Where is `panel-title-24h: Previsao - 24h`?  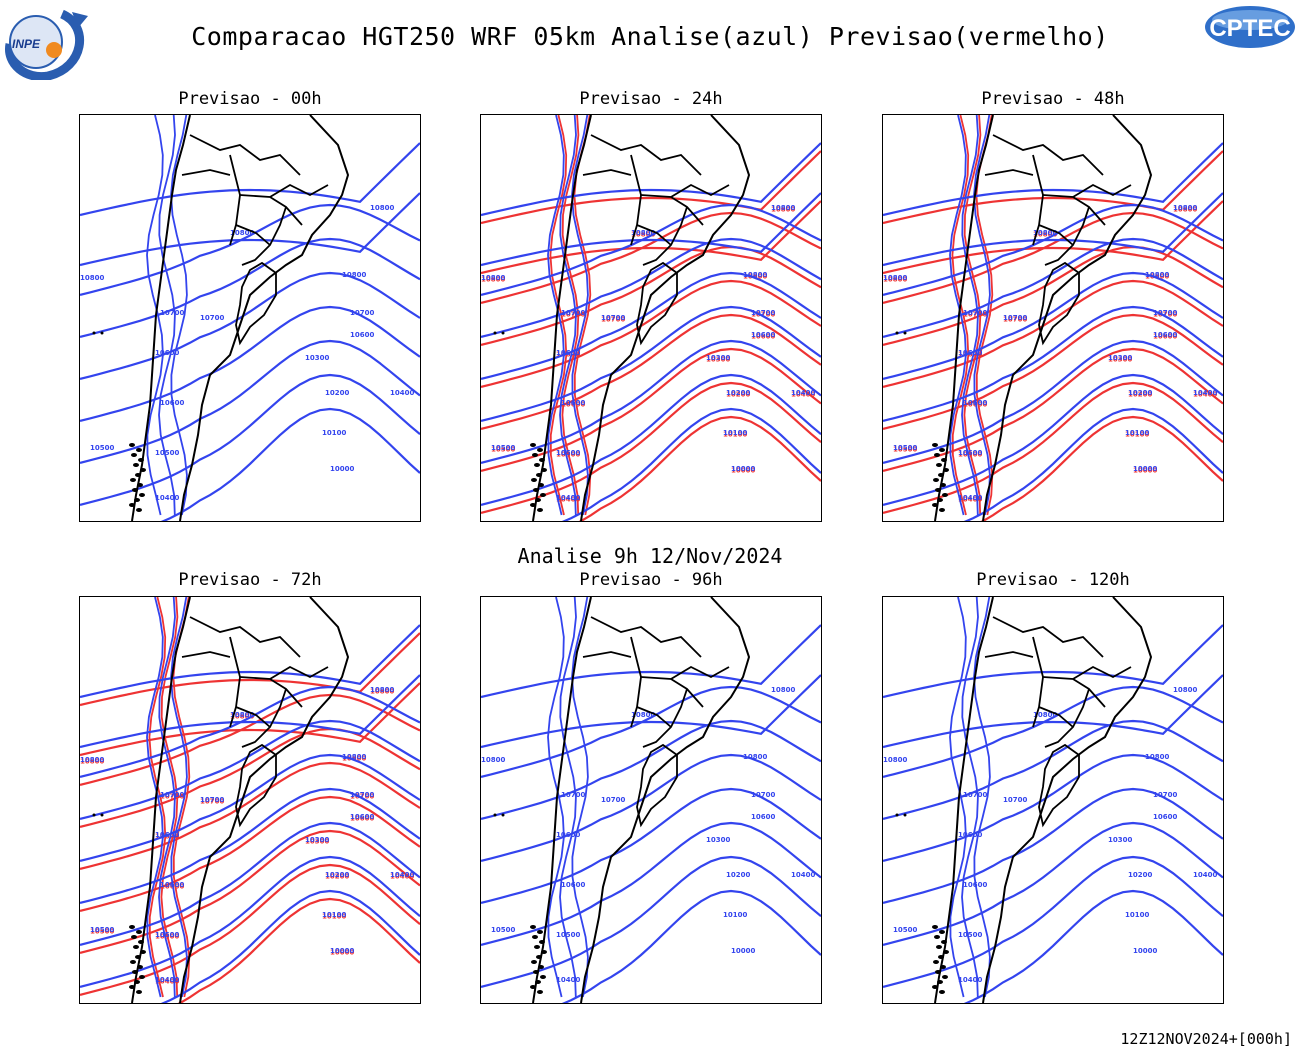 panel-title-24h: Previsao - 24h is located at coordinates (651, 99).